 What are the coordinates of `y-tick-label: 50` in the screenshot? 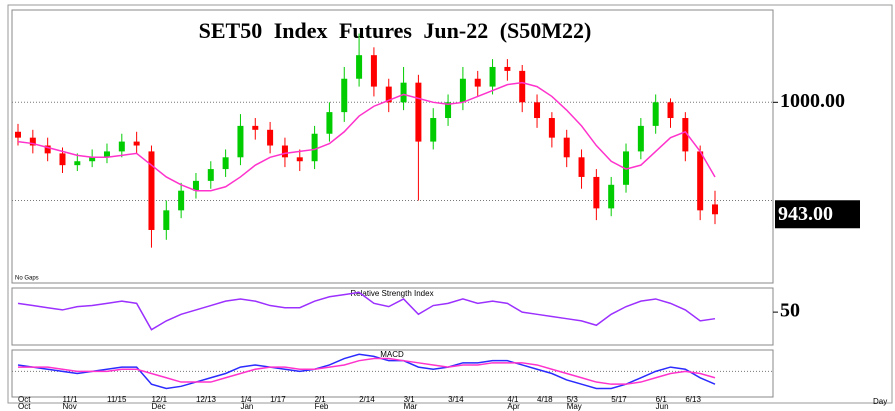 It's located at (790, 311).